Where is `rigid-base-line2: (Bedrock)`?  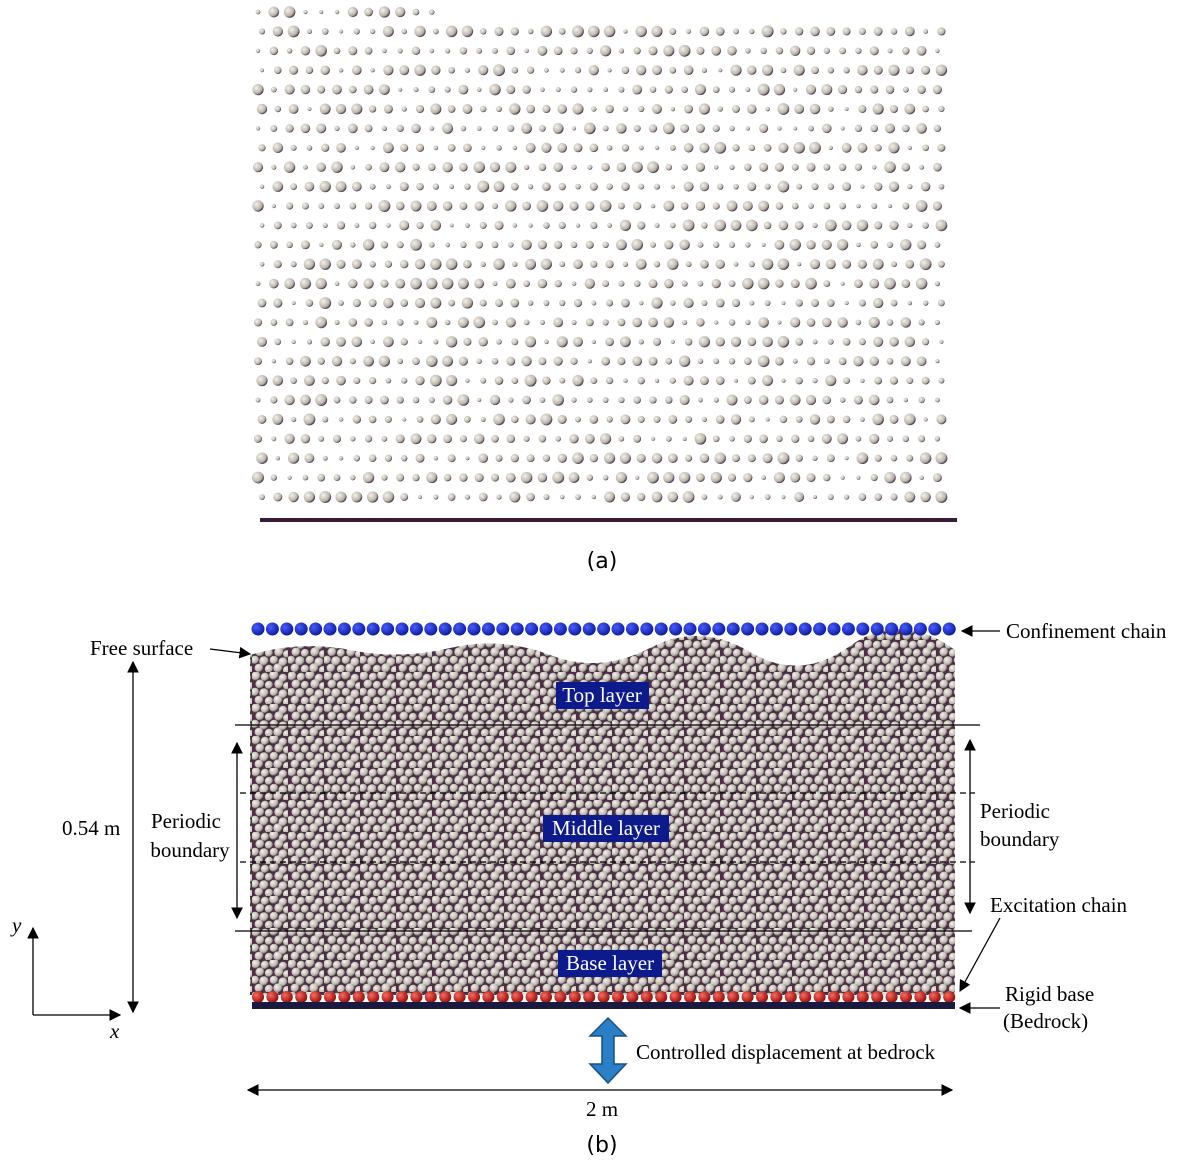
rigid-base-line2: (Bedrock) is located at coordinates (1045, 1021).